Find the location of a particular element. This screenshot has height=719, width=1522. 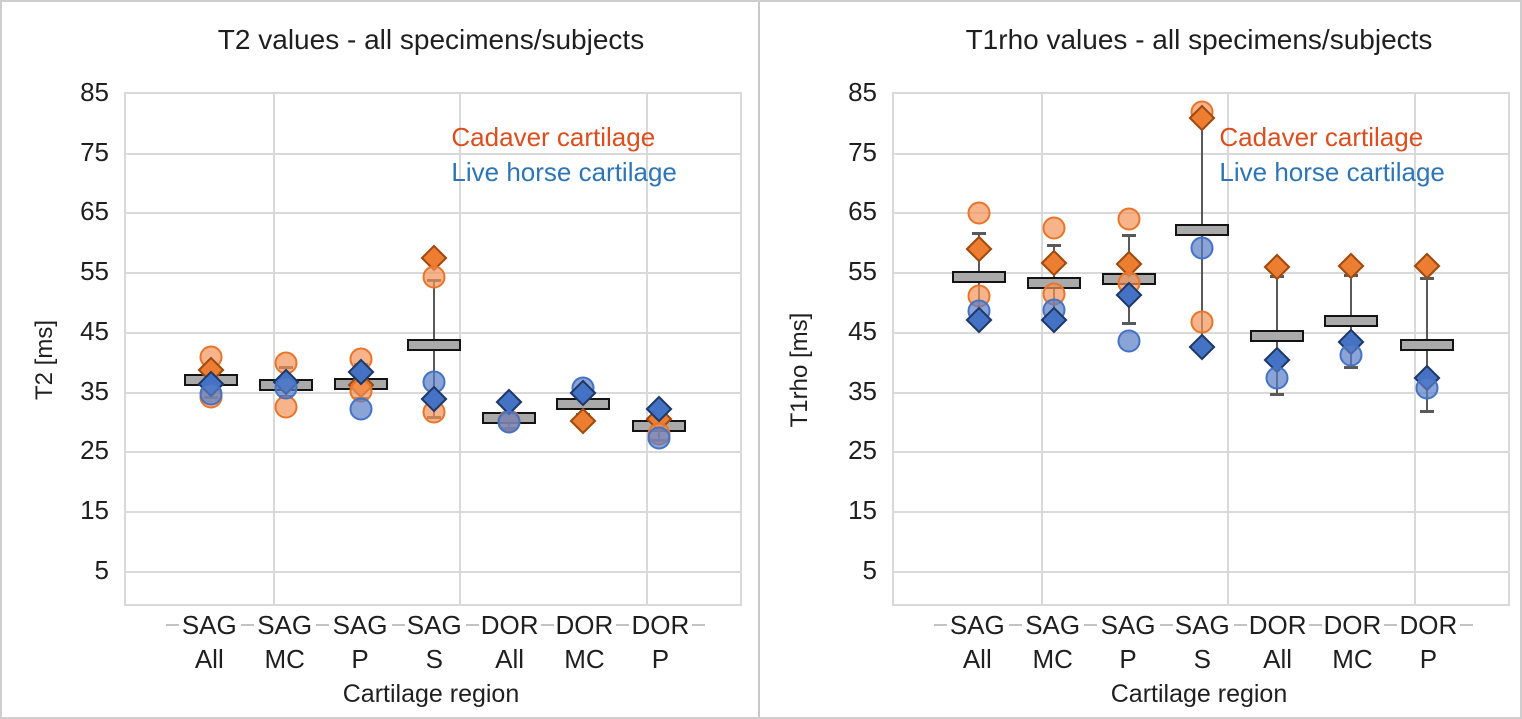

y-tick-label: 15 is located at coordinates (862, 509).